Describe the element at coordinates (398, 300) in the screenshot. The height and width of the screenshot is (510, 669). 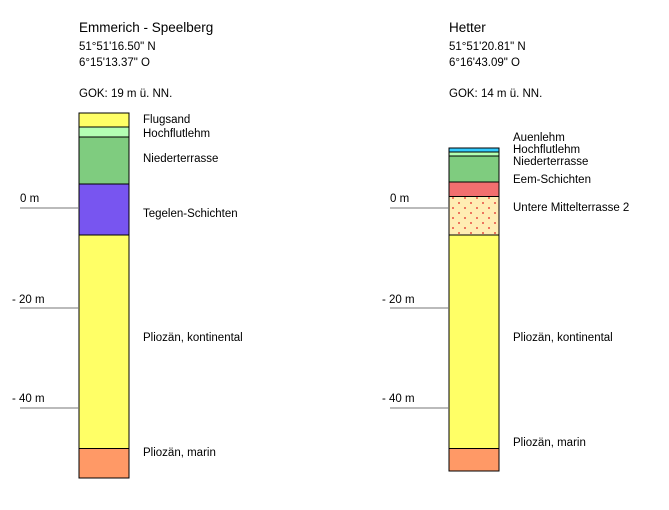
I see `profile-2-depth-label: - 20 m` at that location.